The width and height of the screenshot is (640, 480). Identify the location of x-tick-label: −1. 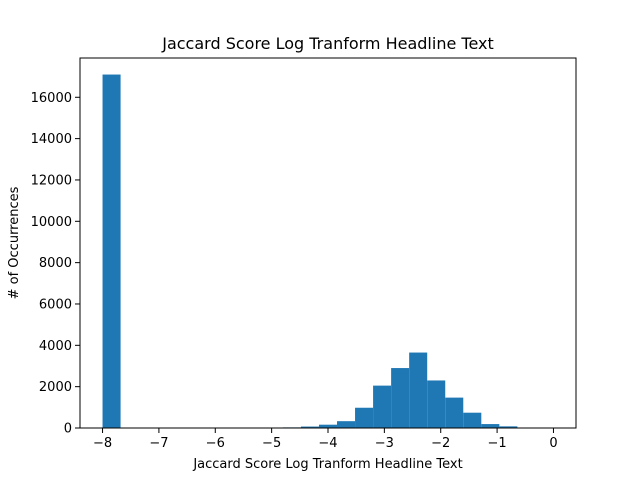
(497, 443).